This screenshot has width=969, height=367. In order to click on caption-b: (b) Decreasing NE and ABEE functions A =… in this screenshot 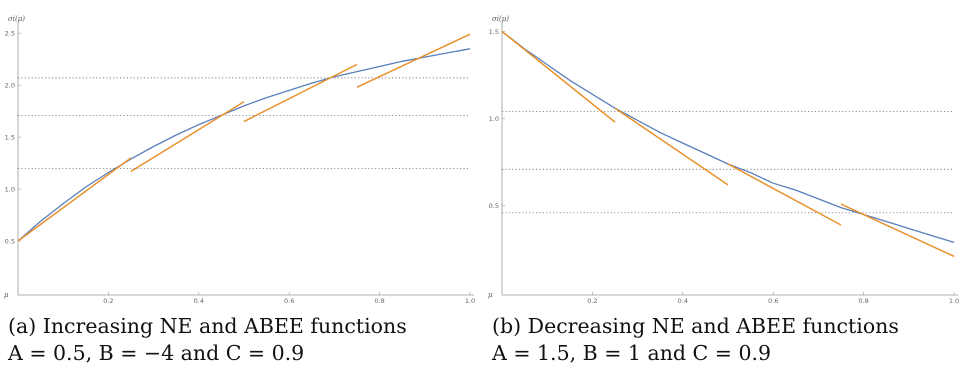, I will do `click(695, 340)`.